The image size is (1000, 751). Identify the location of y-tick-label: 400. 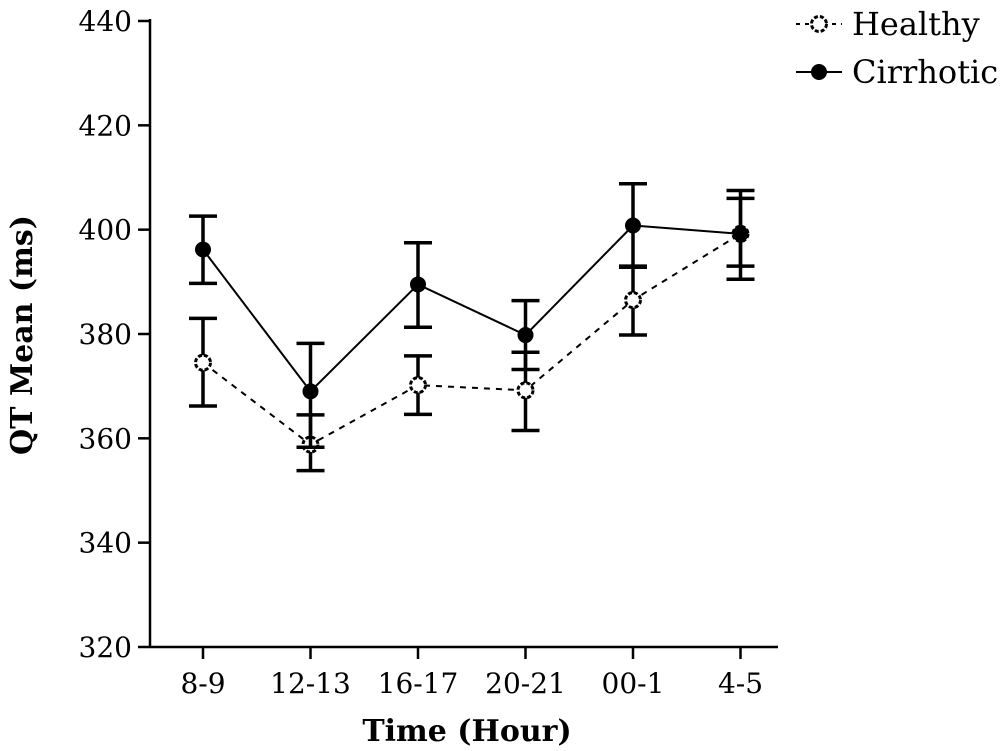
(105, 230).